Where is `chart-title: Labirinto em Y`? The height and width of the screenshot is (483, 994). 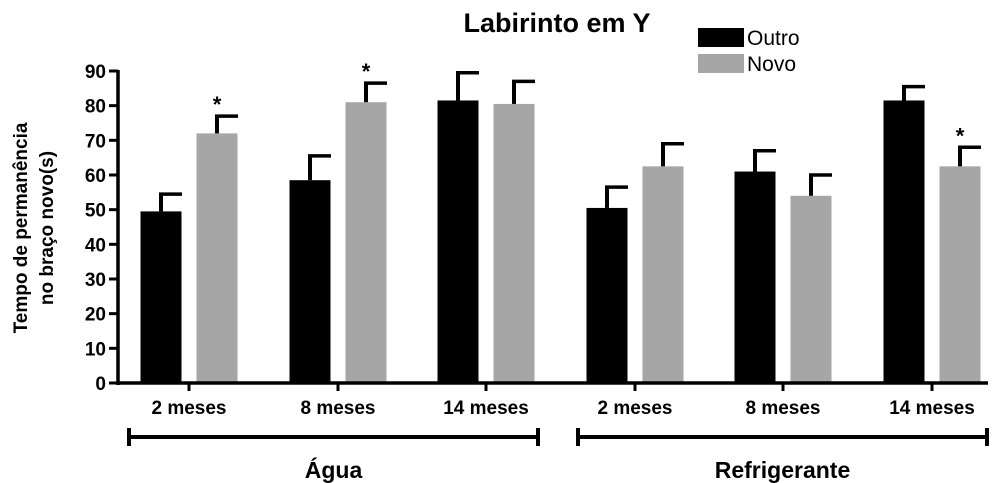 chart-title: Labirinto em Y is located at coordinates (556, 23).